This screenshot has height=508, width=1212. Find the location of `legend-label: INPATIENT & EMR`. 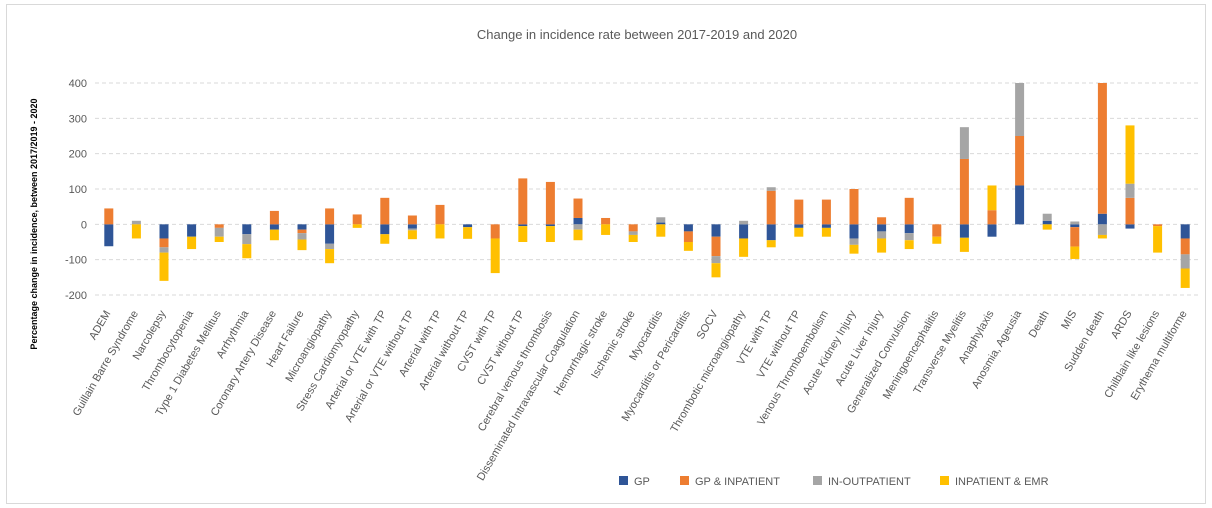

legend-label: INPATIENT & EMR is located at coordinates (1002, 482).